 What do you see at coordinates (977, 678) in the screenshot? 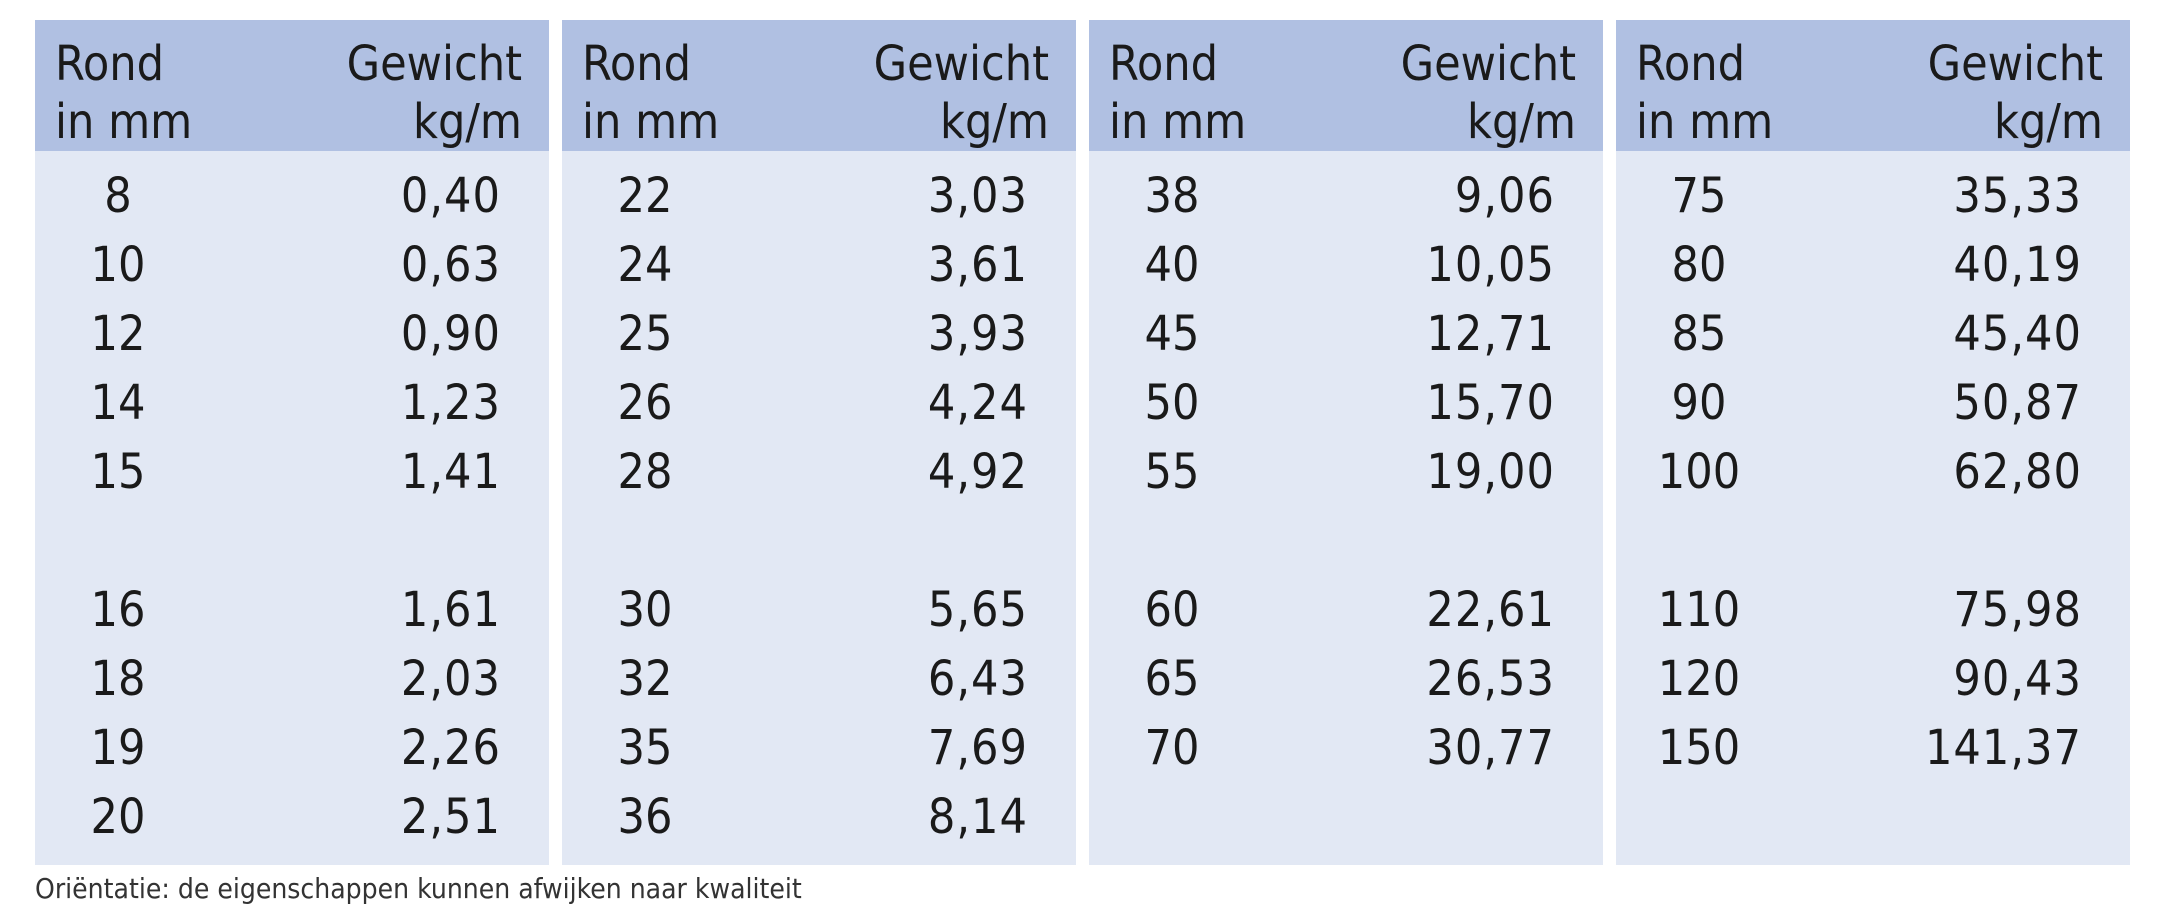
I see `weight-value: 6,43` at bounding box center [977, 678].